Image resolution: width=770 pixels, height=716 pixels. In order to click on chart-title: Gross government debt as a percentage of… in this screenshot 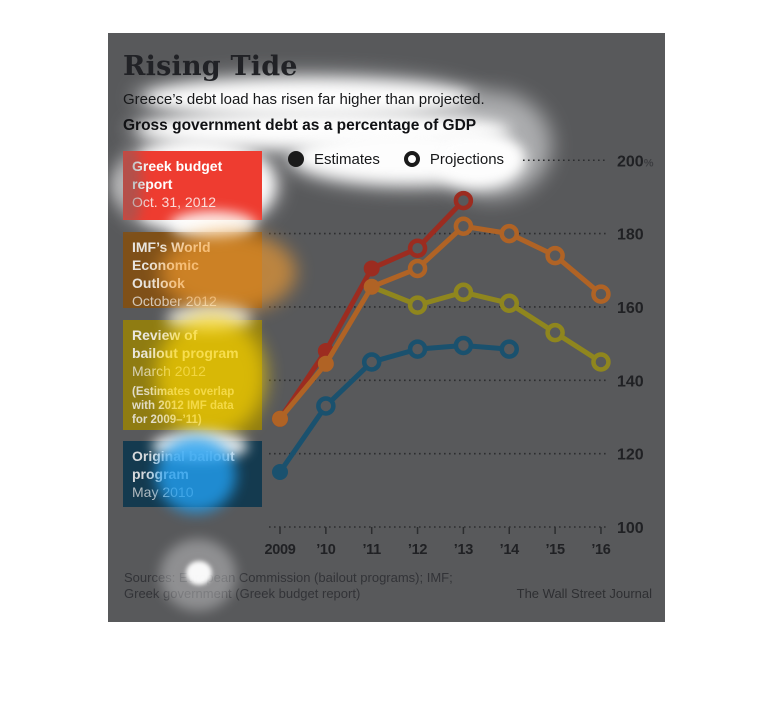, I will do `click(300, 125)`.